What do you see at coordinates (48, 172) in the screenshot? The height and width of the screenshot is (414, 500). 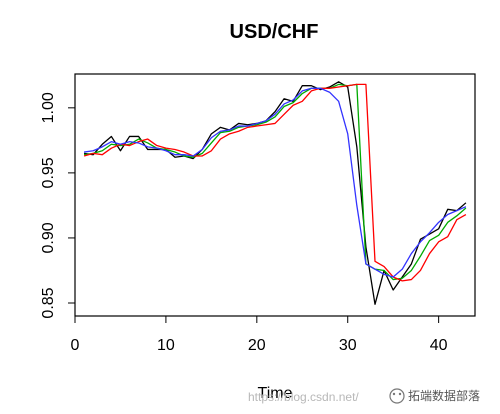 I see `y-tick-label: 0.95` at bounding box center [48, 172].